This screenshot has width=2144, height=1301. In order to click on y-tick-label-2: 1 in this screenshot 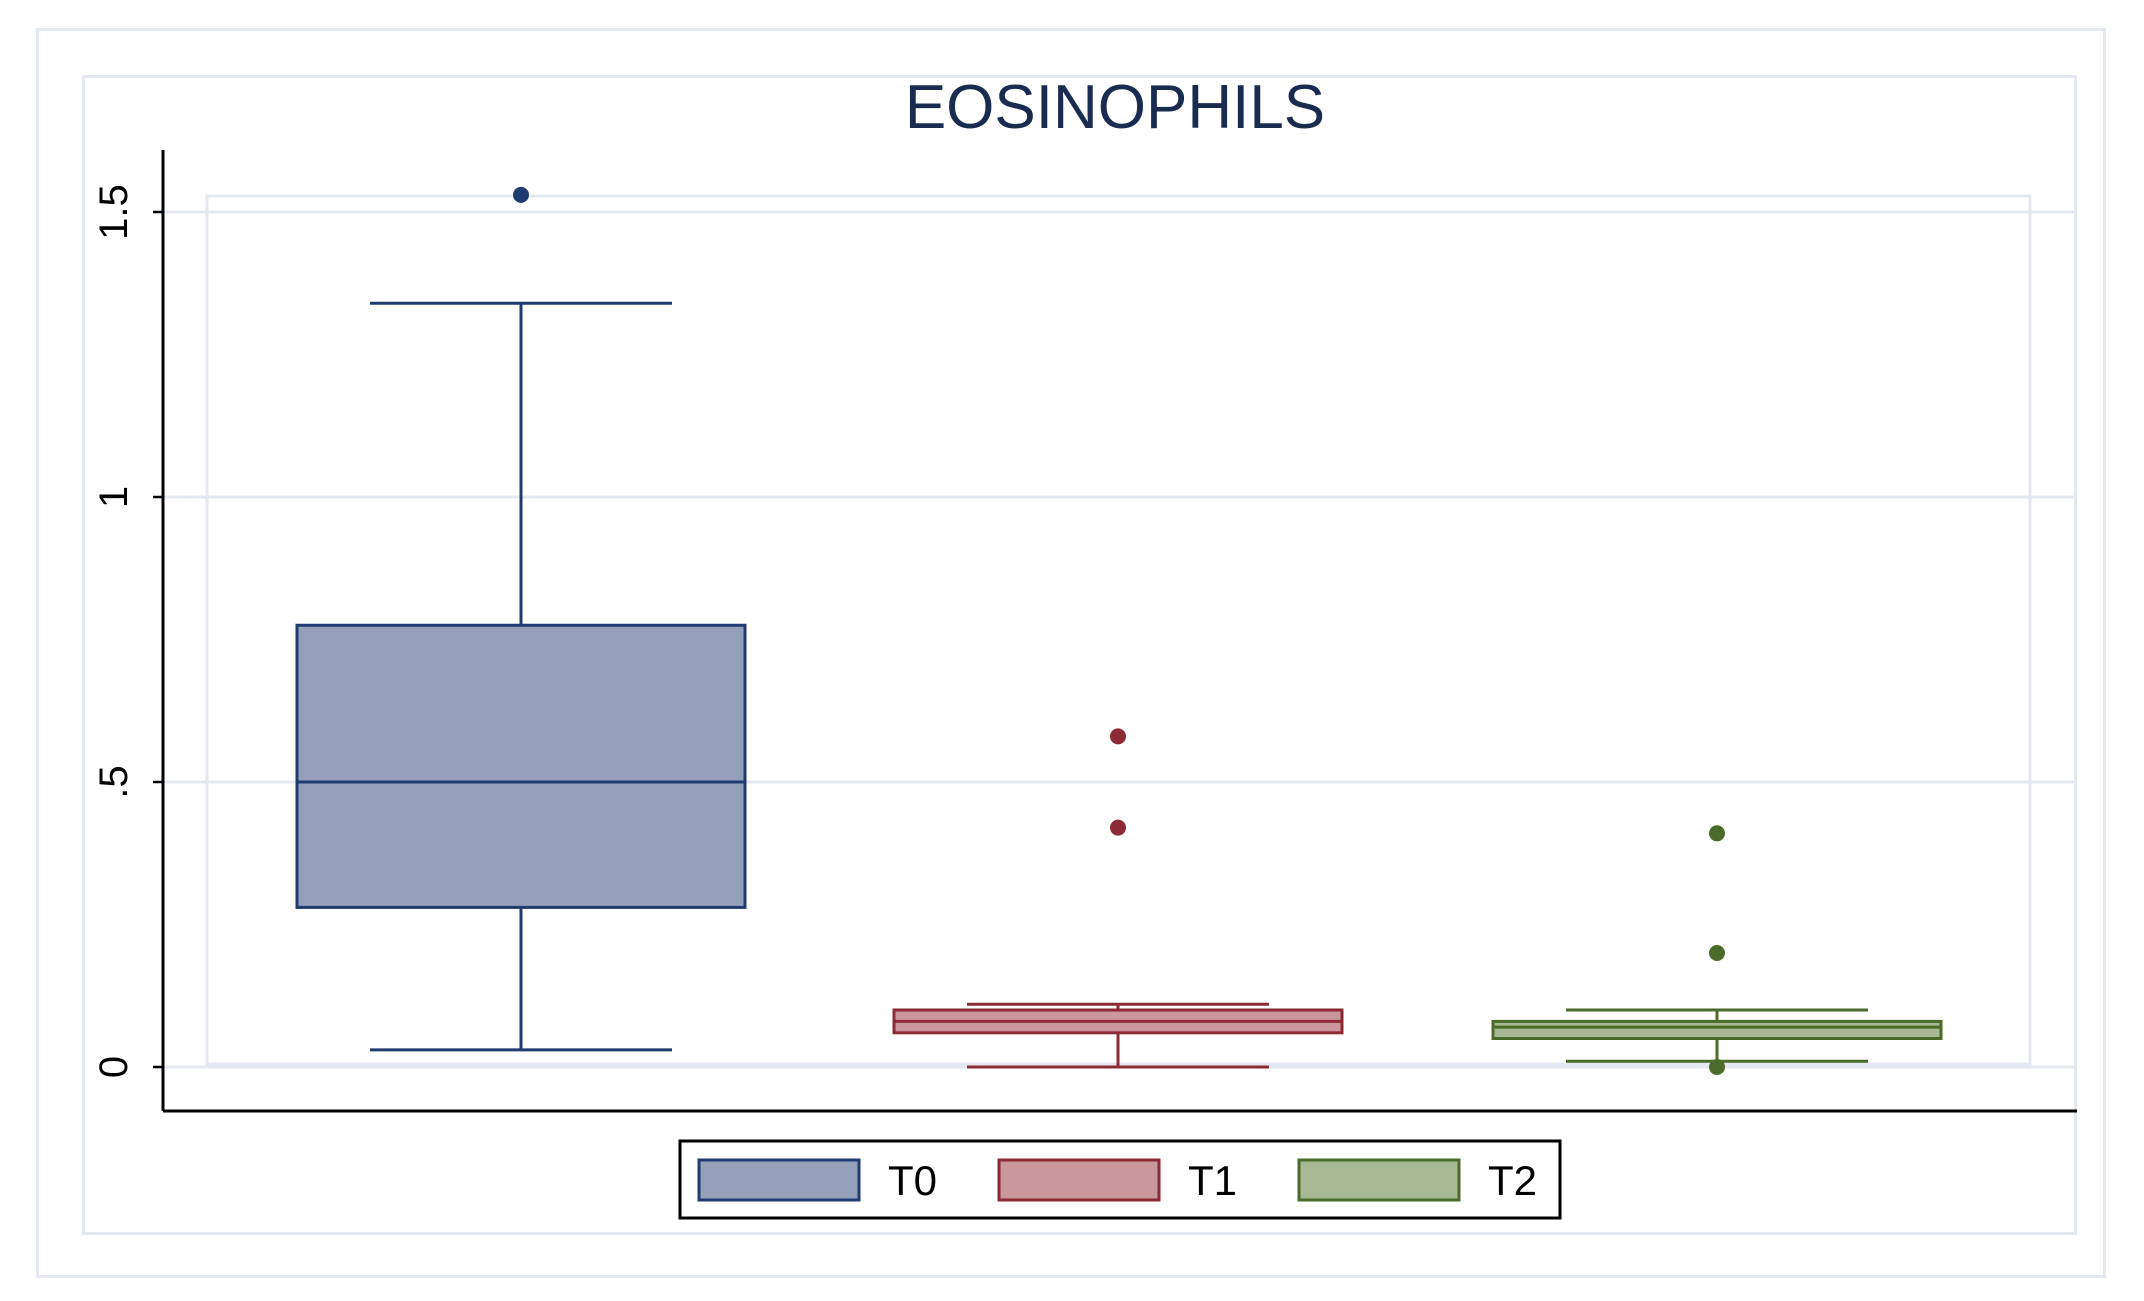, I will do `click(114, 497)`.